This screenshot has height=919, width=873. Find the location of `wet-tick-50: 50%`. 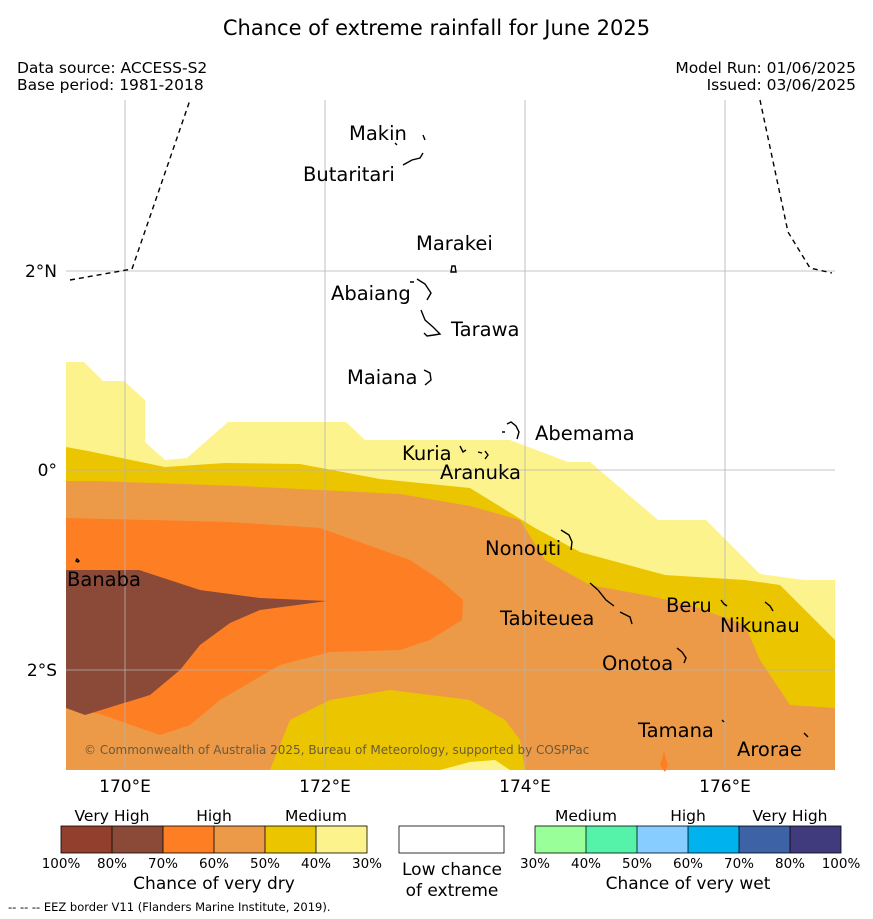

wet-tick-50: 50% is located at coordinates (637, 864).